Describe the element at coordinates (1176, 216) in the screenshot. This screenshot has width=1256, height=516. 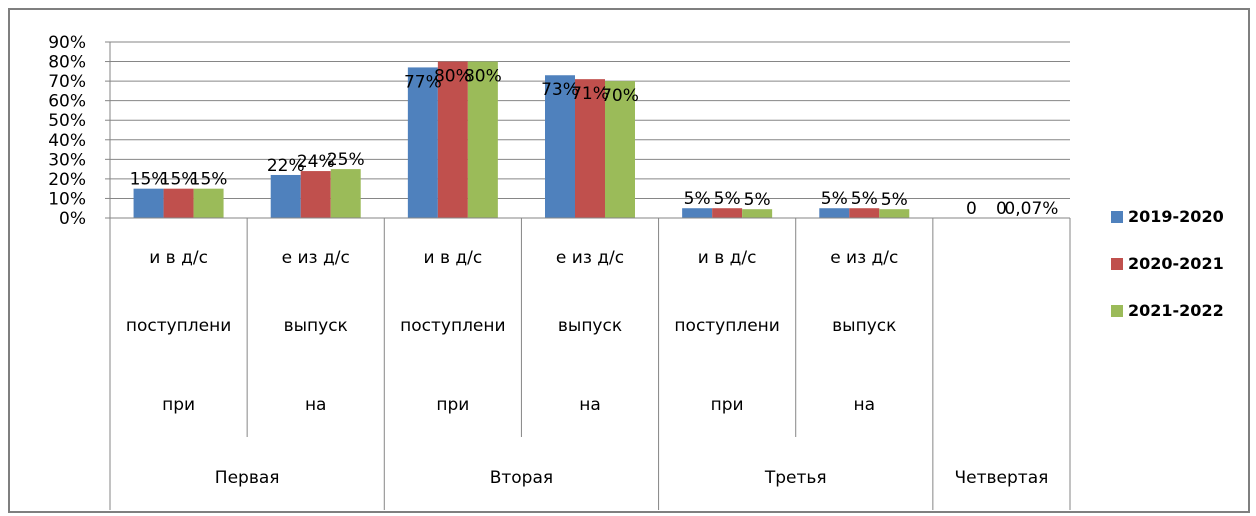
I see `legend-label: 2019-2020` at that location.